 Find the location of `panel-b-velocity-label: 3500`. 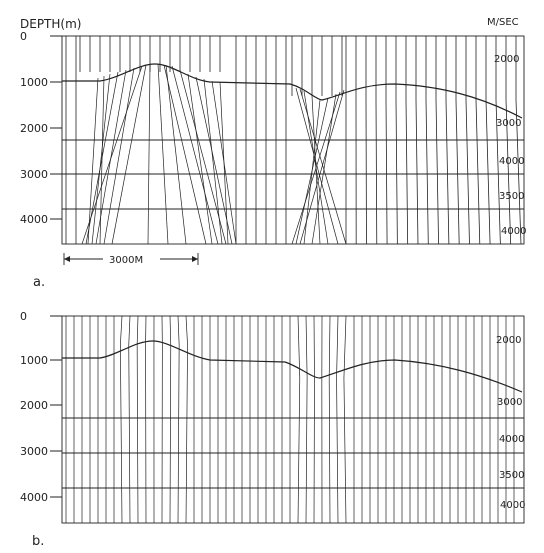

panel-b-velocity-label: 3500 is located at coordinates (511, 475).